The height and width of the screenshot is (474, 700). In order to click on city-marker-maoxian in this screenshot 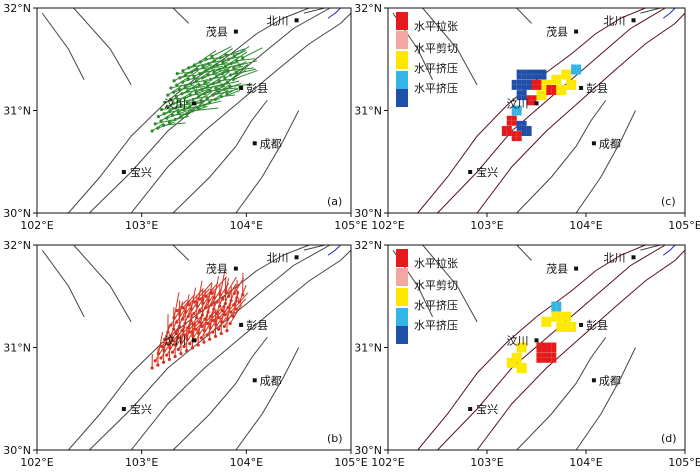, I will do `click(576, 268)`.